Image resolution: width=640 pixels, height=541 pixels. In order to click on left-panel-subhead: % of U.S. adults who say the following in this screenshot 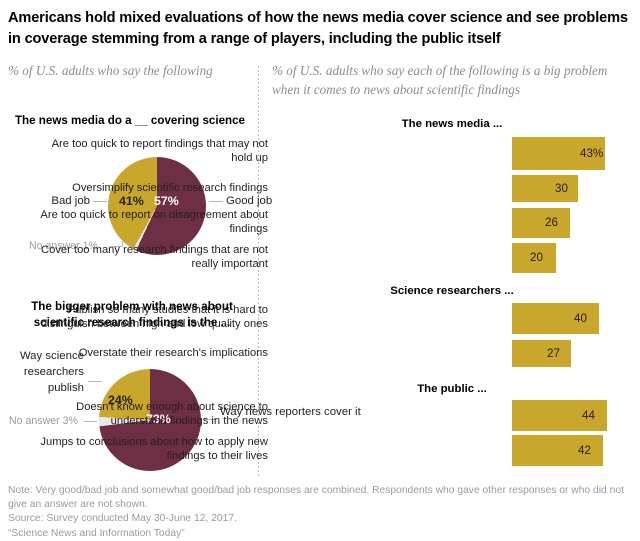, I will do `click(110, 70)`.